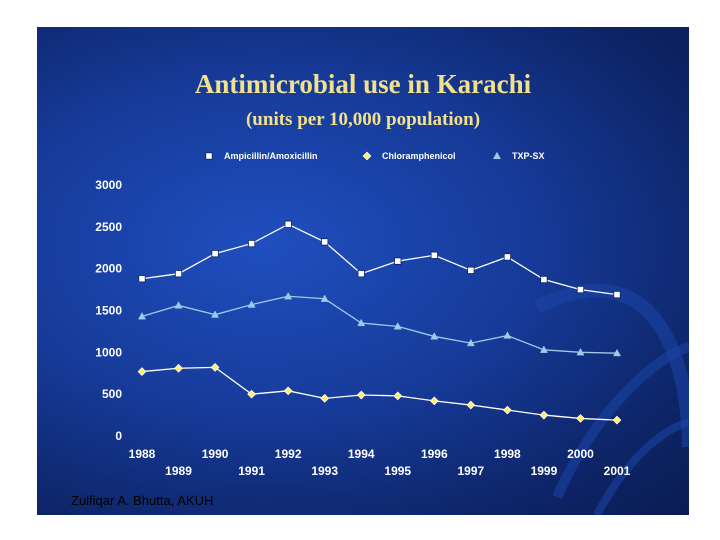 The width and height of the screenshot is (720, 540). I want to click on y-tick-label: 500, so click(112, 394).